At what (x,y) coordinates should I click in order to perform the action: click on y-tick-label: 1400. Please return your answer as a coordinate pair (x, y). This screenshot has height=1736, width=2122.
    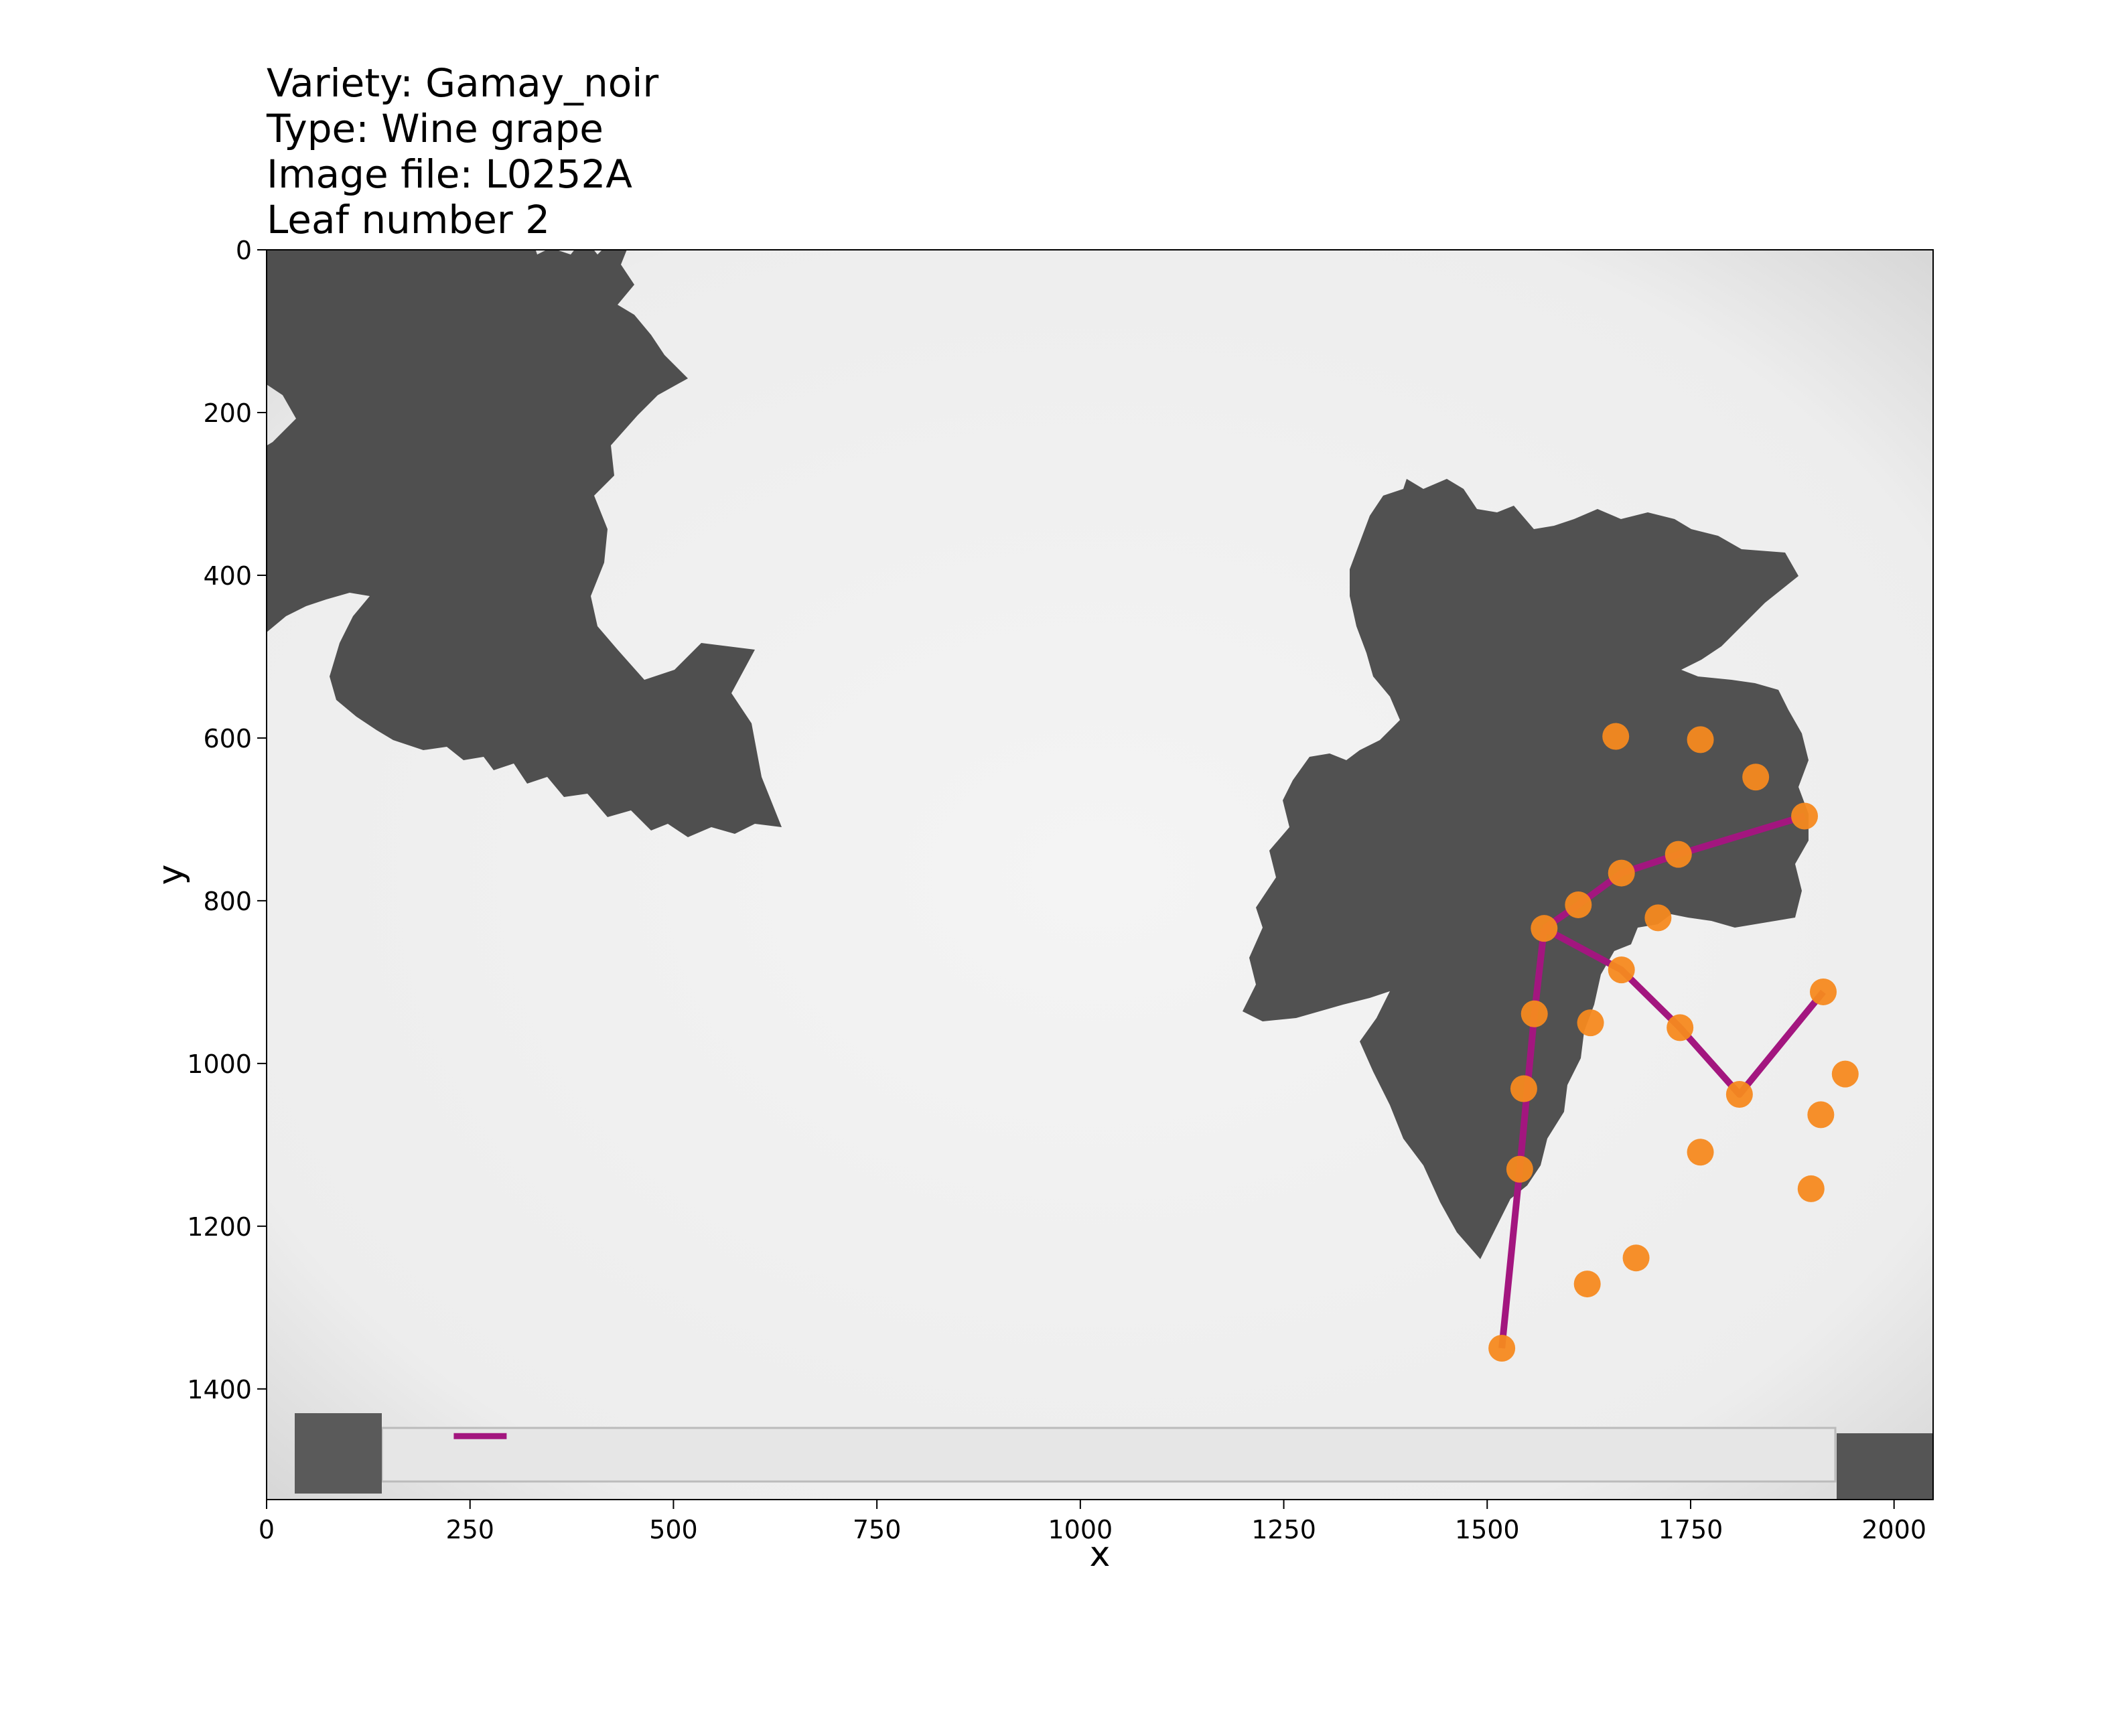
    Looking at the image, I should click on (220, 1389).